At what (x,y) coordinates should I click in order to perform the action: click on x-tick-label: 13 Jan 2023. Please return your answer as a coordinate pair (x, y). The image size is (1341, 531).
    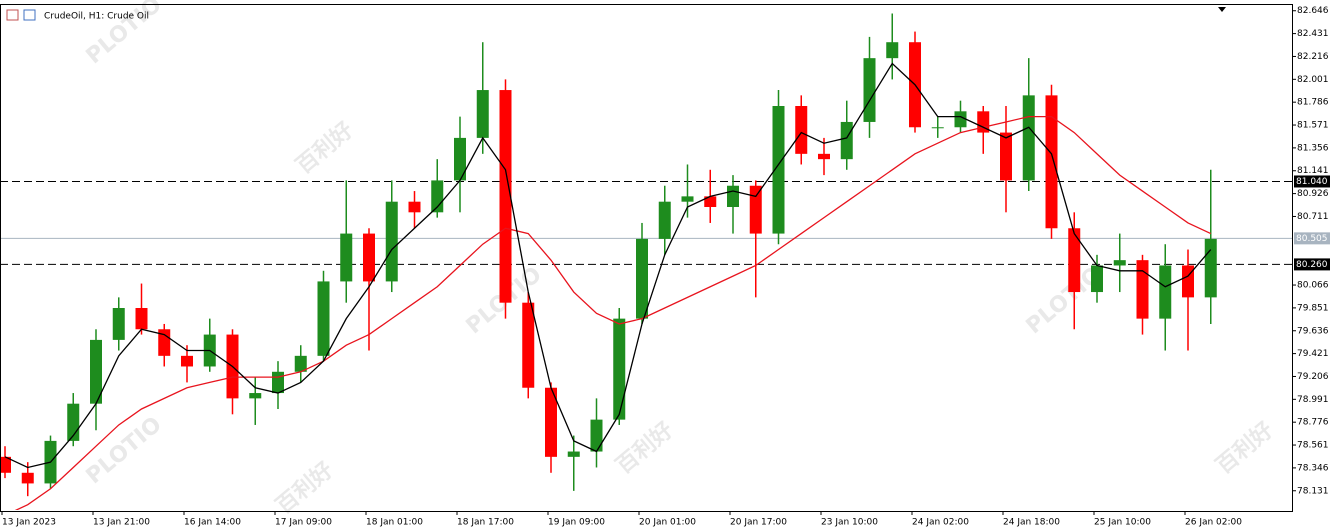
    Looking at the image, I should click on (29, 523).